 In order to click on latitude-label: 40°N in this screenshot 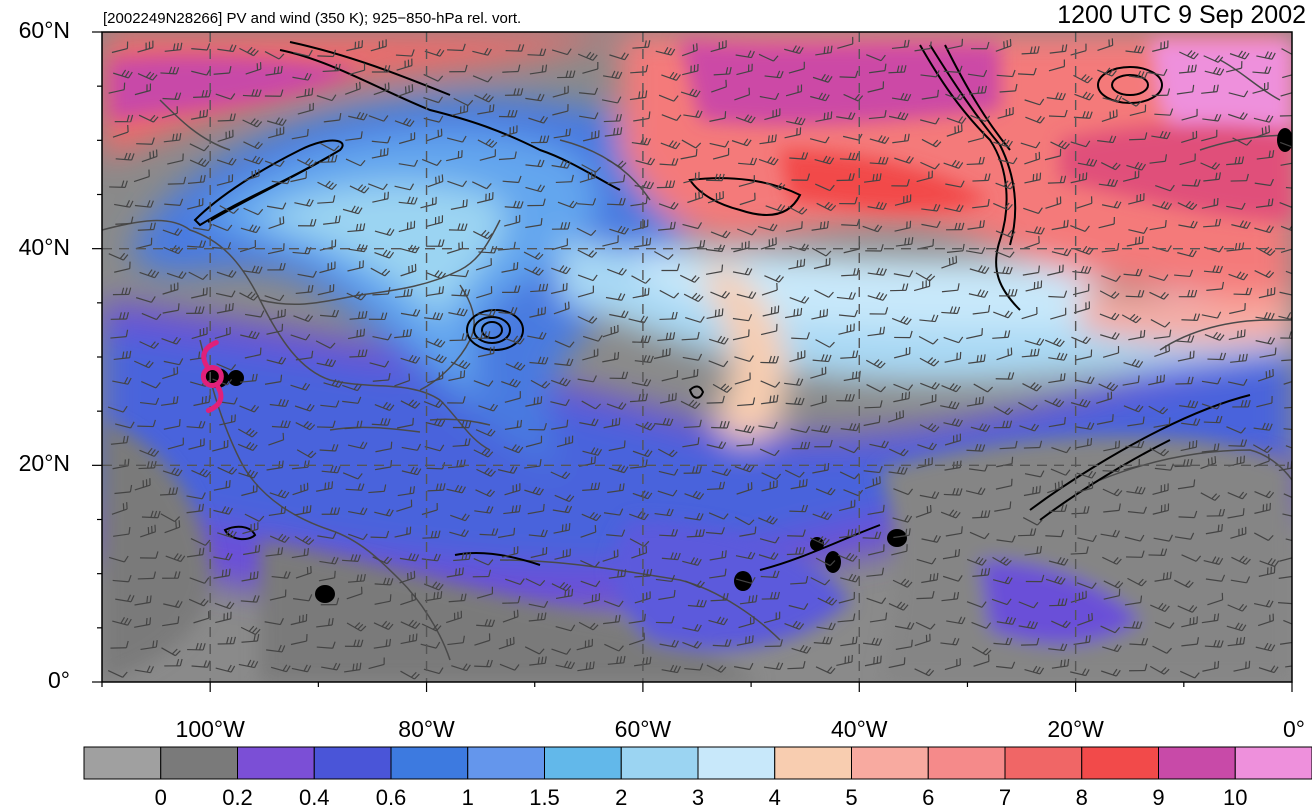, I will do `click(35, 247)`.